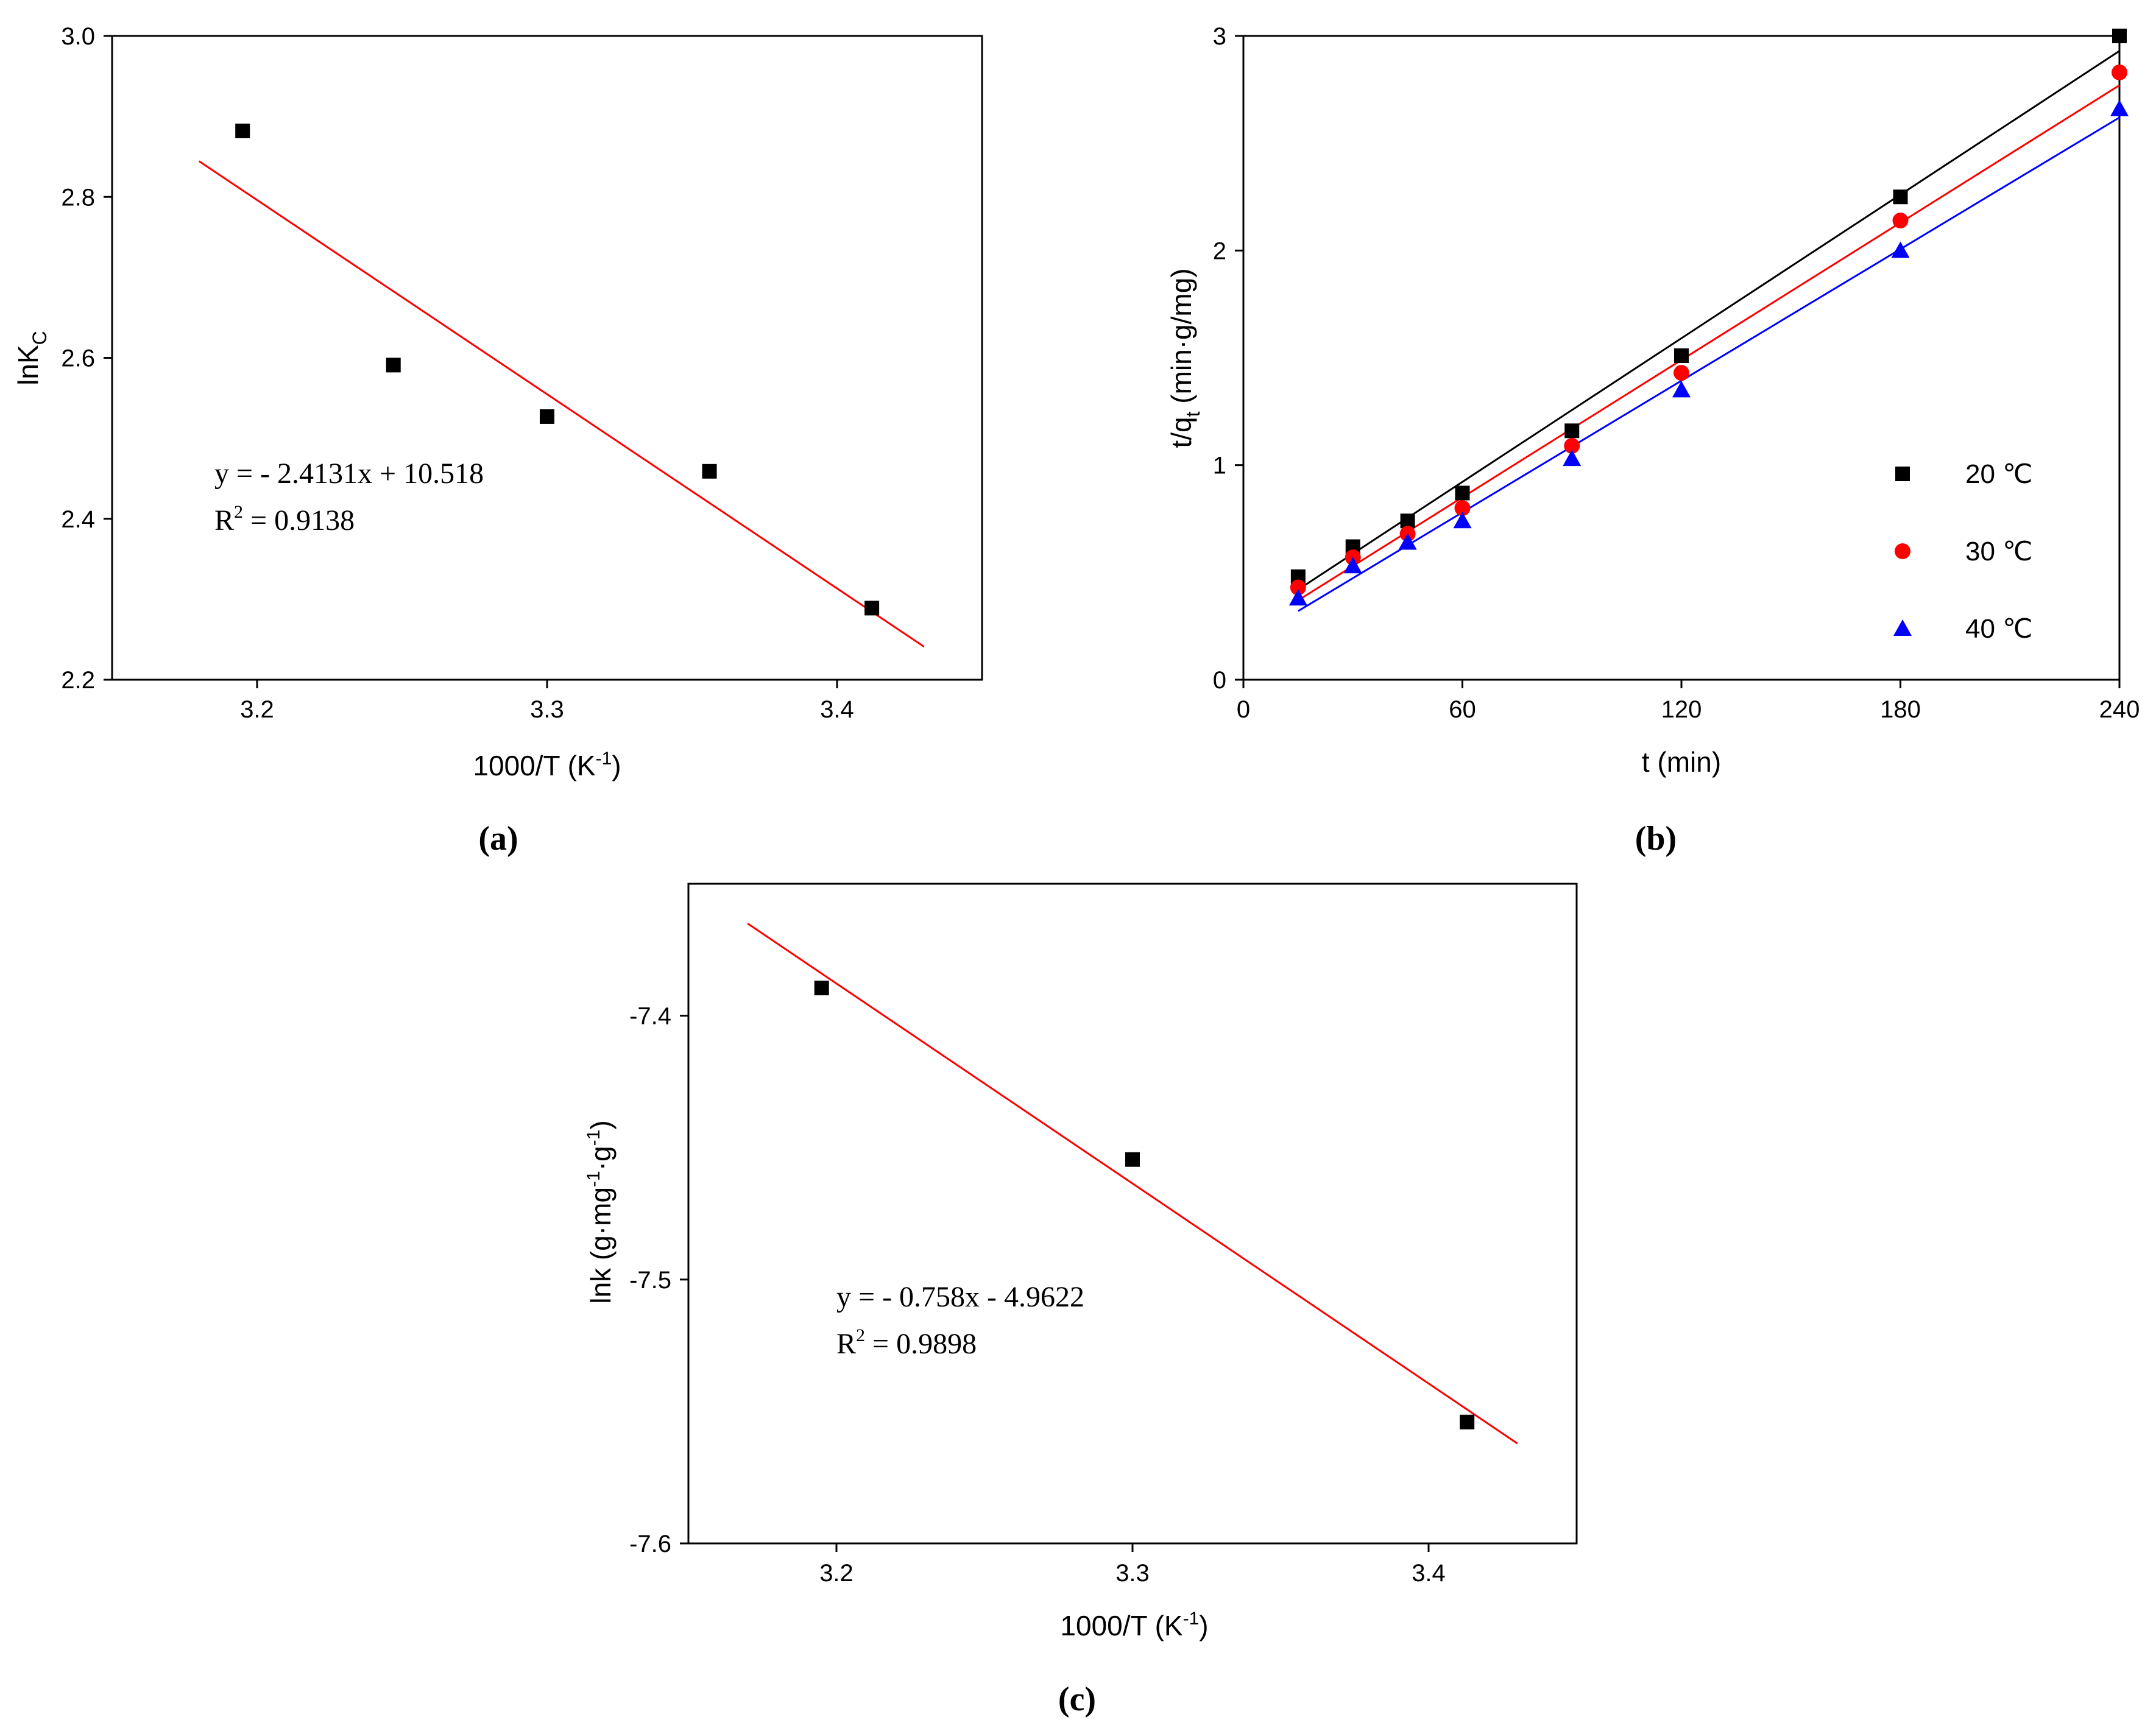 This screenshot has height=1731, width=2156. I want to click on axis-ticks: 3.2 3.3 3.4 2.2 2.4 2.6 2.8 3.0, so click(457, 373).